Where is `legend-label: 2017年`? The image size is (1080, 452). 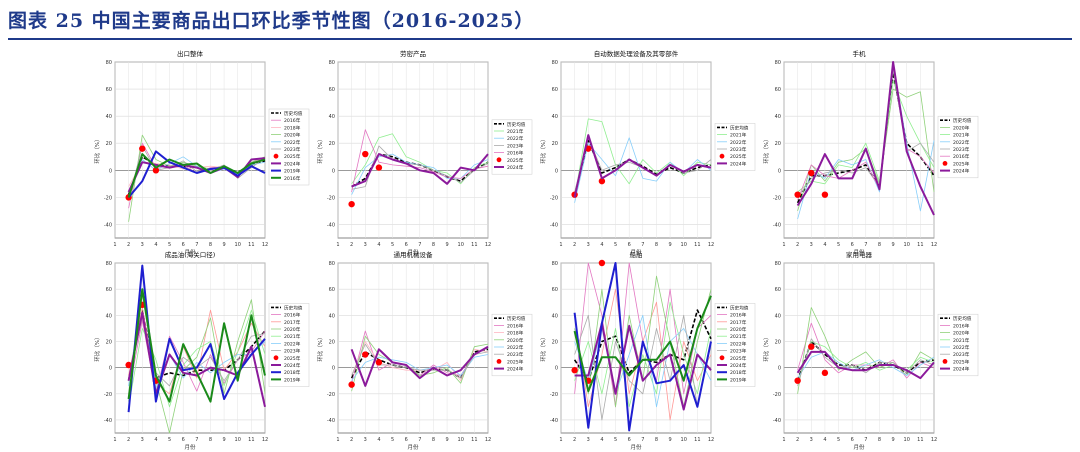 legend-label: 2017年 is located at coordinates (738, 322).